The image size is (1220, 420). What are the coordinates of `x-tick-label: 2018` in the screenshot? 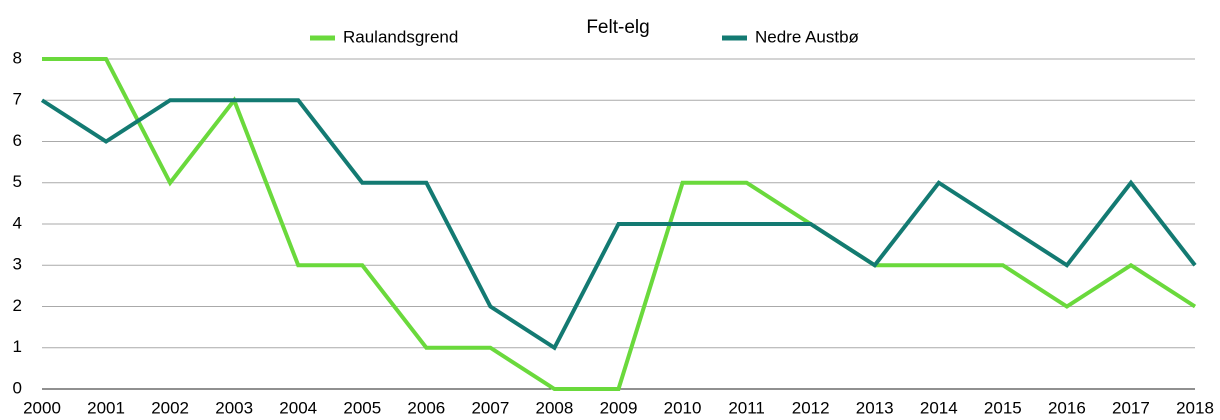 It's located at (1195, 407).